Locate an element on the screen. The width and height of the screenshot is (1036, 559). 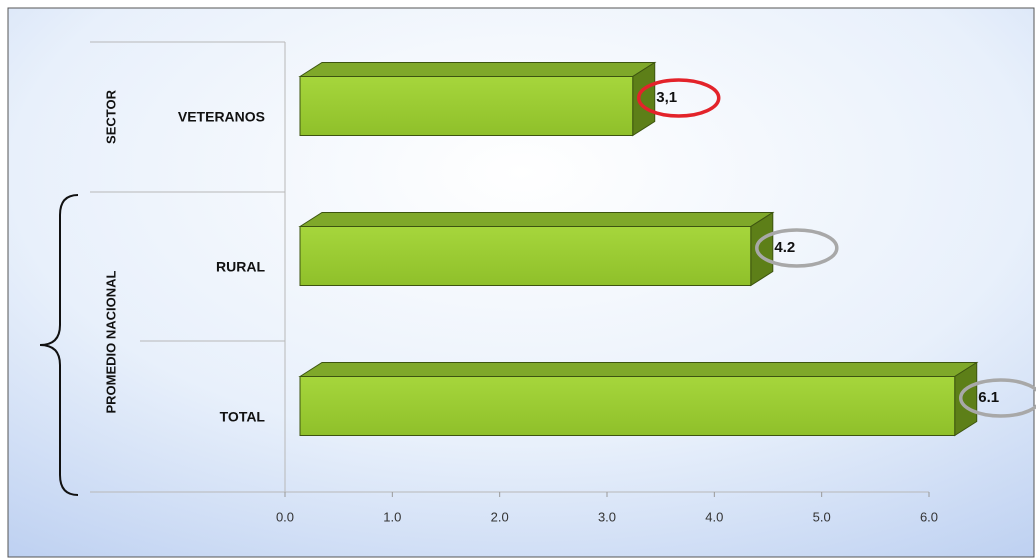
x-tick-label: 1.0 is located at coordinates (392, 516).